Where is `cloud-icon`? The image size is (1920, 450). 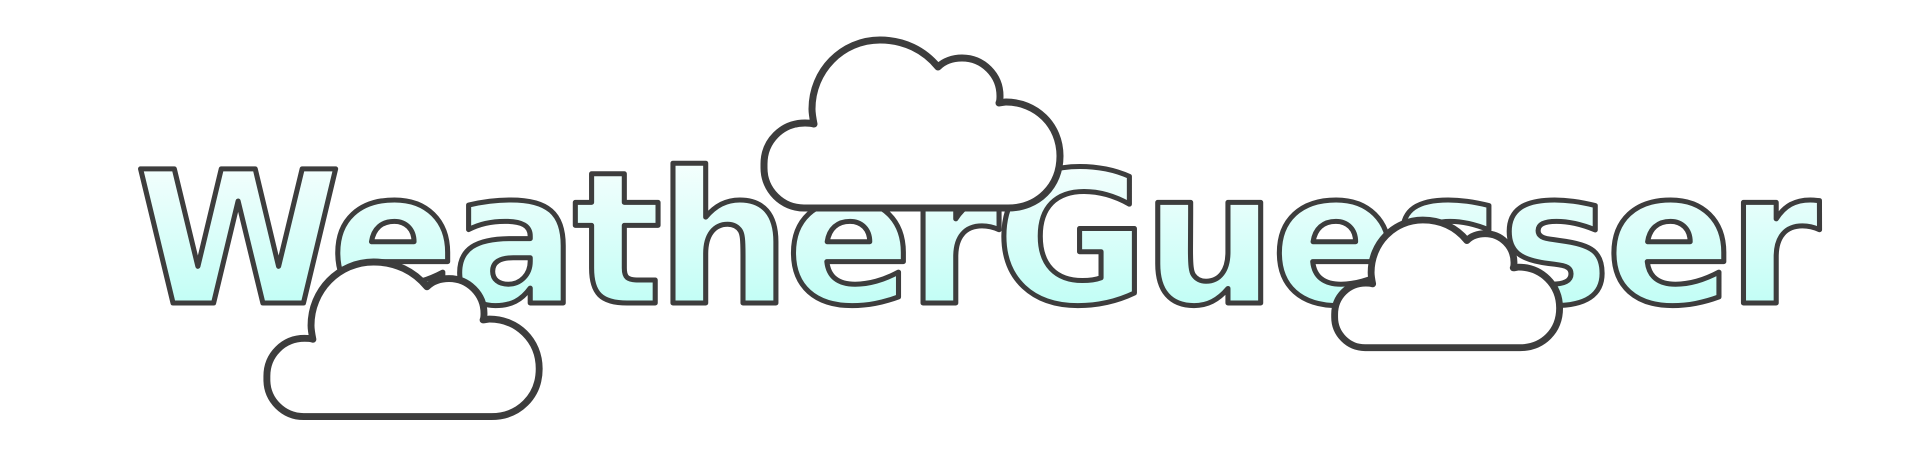
cloud-icon is located at coordinates (912, 124).